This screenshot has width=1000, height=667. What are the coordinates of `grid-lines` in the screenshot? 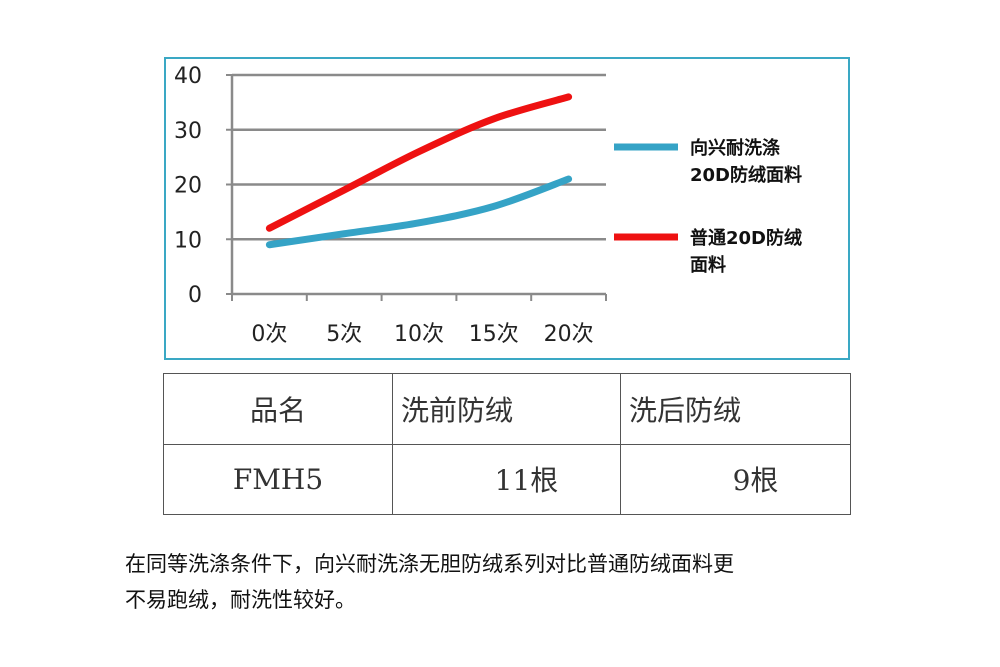 It's located at (419, 157).